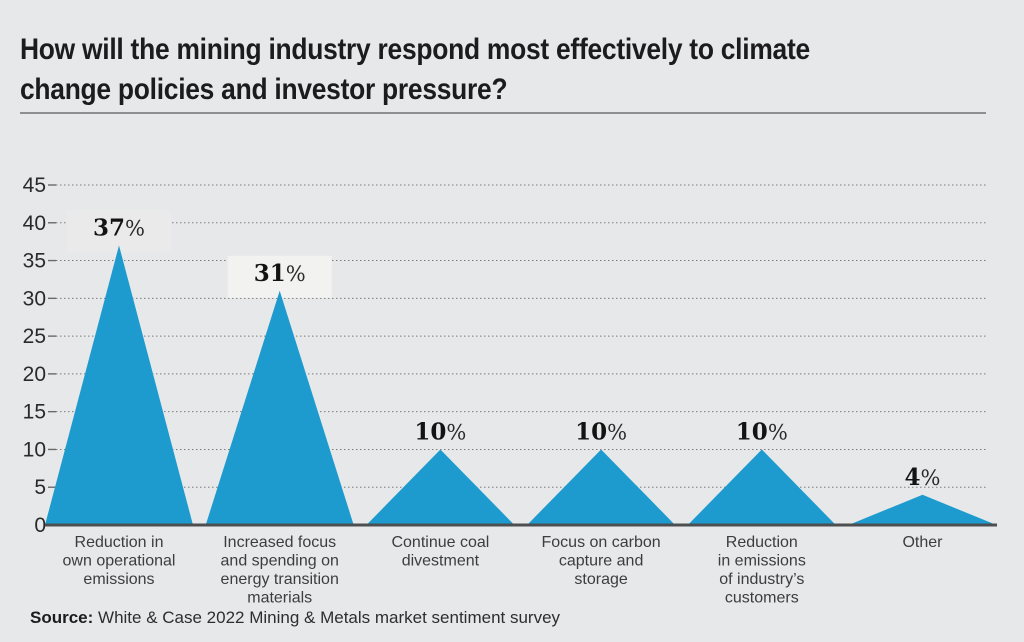 This screenshot has width=1024, height=642. I want to click on y-axis-label: 0, so click(40, 525).